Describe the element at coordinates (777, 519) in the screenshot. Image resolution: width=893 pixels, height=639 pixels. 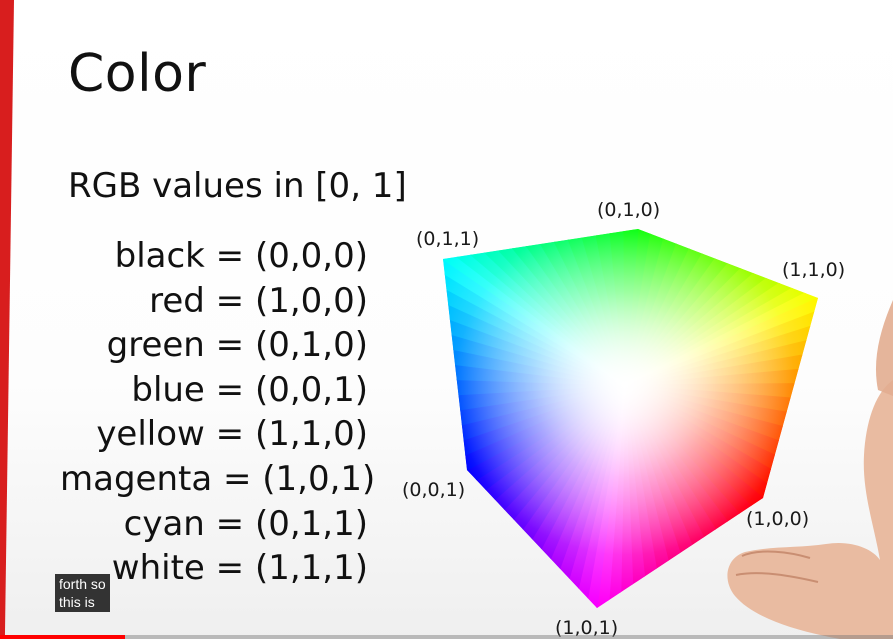
I see `corner-label-right: (1,0,0)` at that location.